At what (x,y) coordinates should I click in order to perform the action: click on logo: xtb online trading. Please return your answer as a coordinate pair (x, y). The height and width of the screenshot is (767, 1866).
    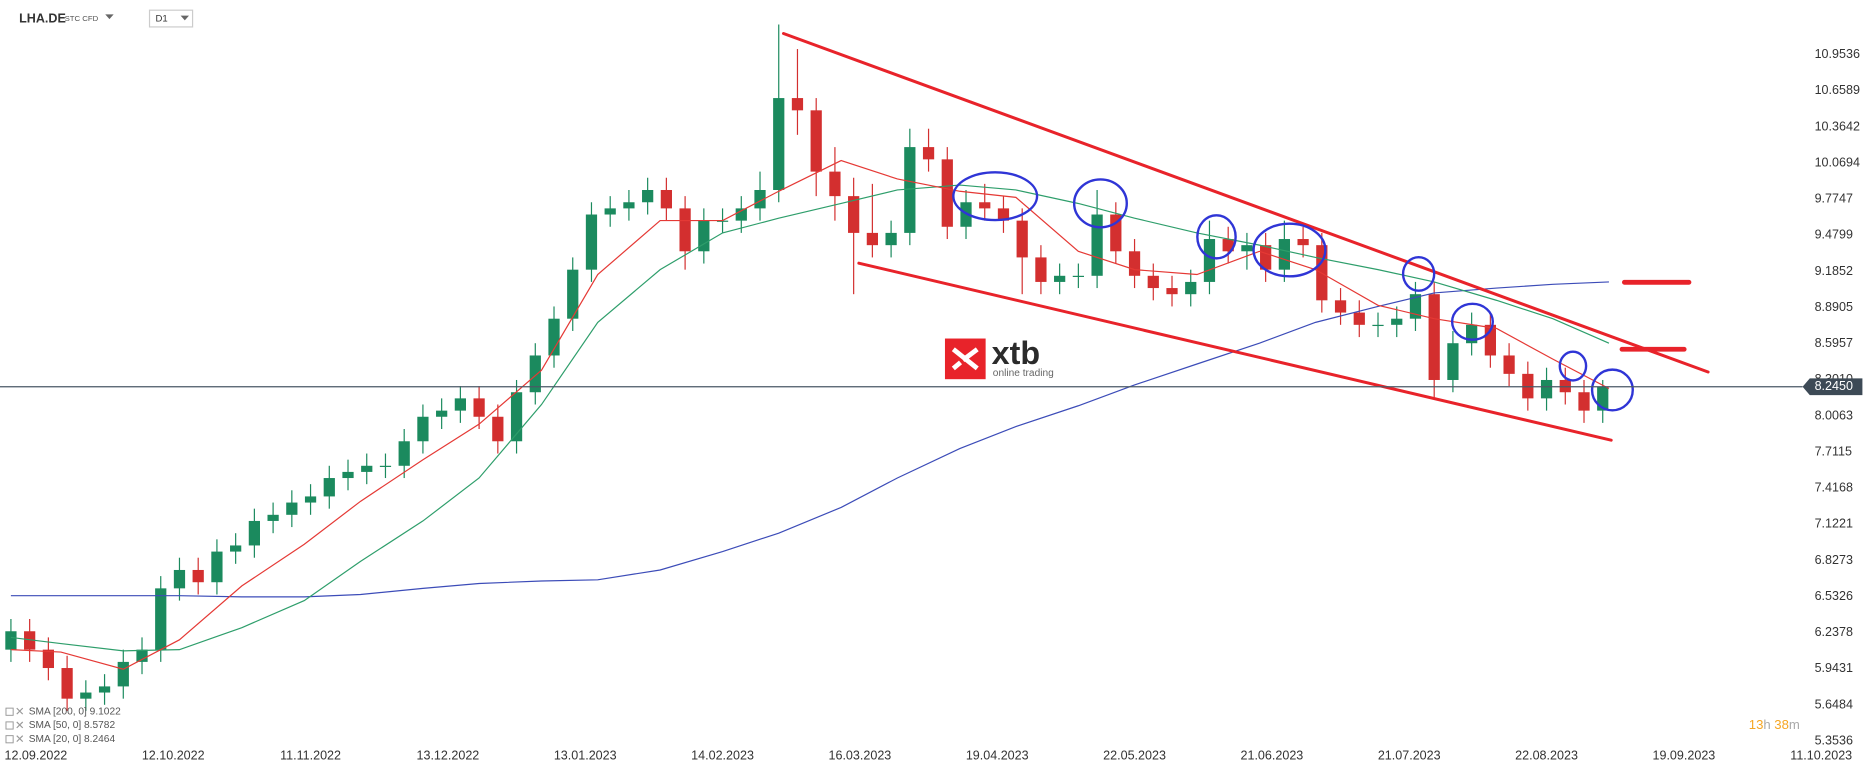
    Looking at the image, I should click on (999, 357).